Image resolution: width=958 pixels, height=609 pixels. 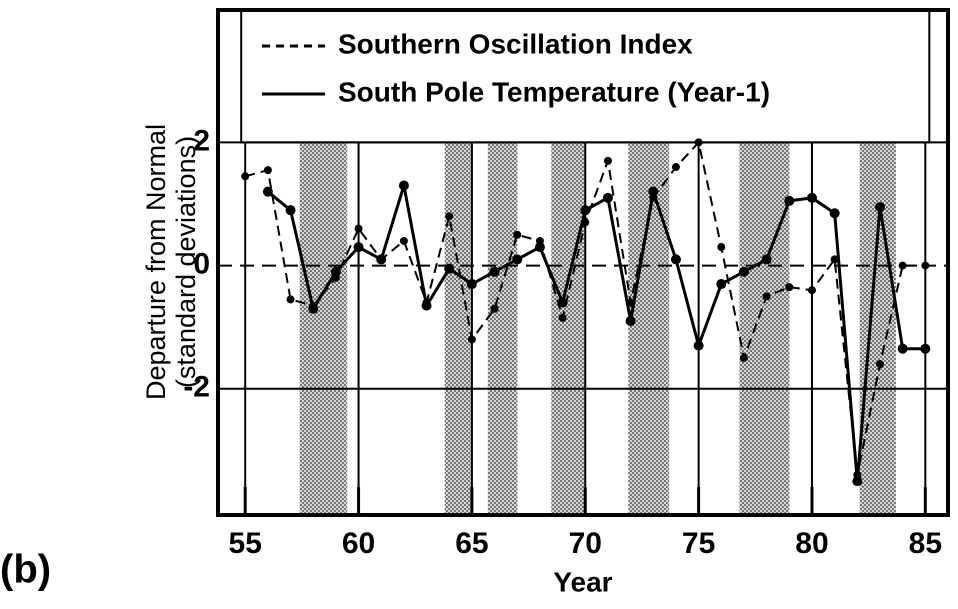 I want to click on x-tick-label: 75, so click(x=698, y=543).